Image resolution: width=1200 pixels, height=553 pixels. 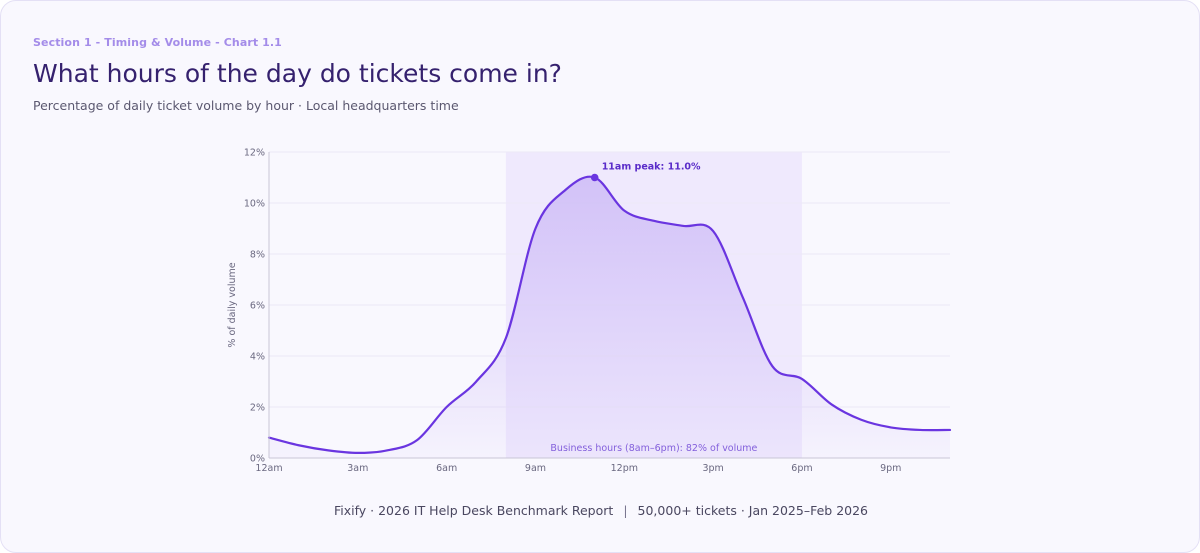 I want to click on x-tick-label: 3pm, so click(x=712, y=468).